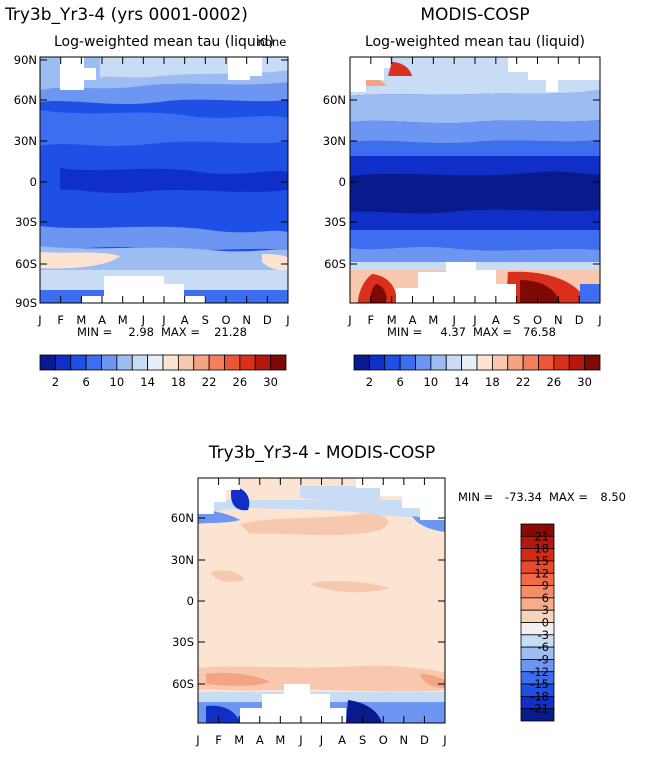 The image size is (646, 757). What do you see at coordinates (174, 181) in the screenshot?
I see `panel-model-band-deep` at bounding box center [174, 181].